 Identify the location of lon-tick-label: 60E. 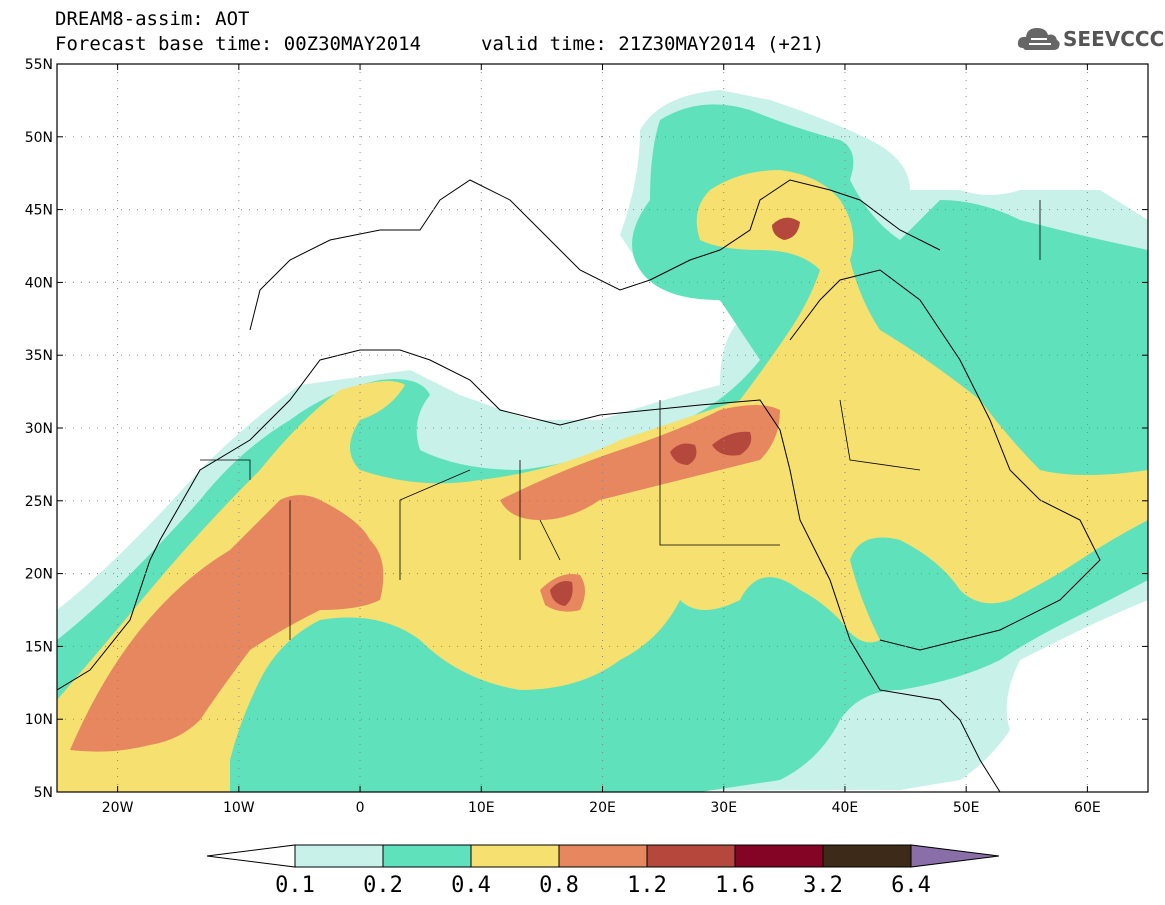
(1087, 808).